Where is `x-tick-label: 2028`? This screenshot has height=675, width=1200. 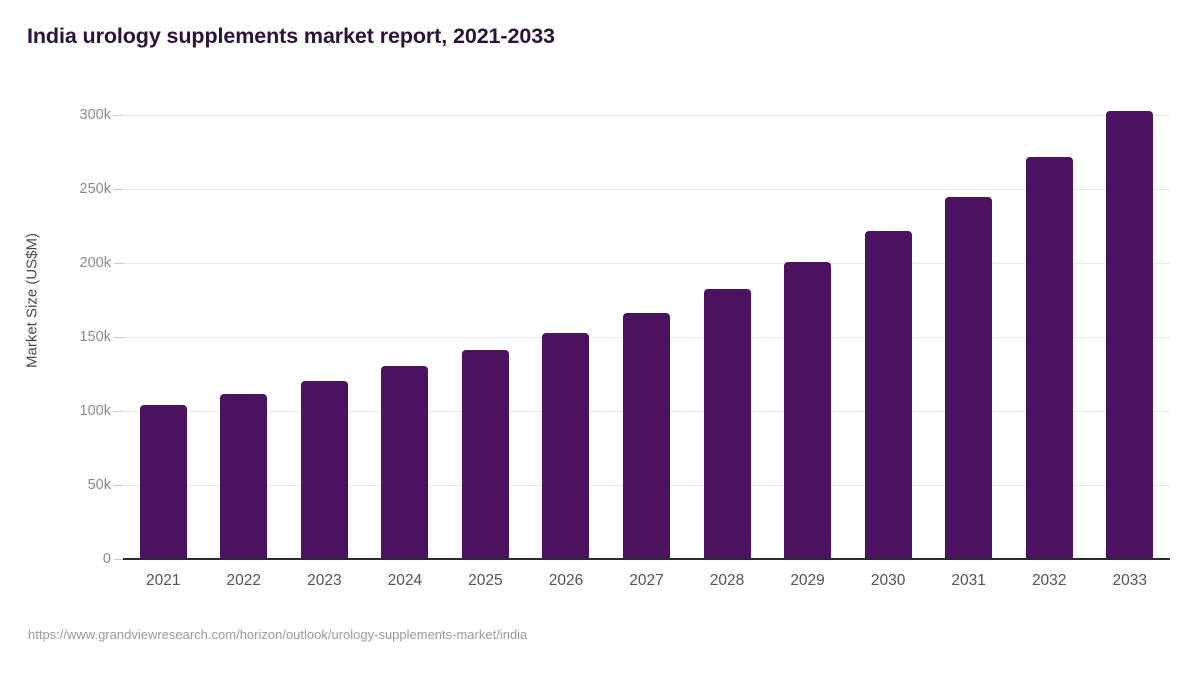 x-tick-label: 2028 is located at coordinates (727, 580).